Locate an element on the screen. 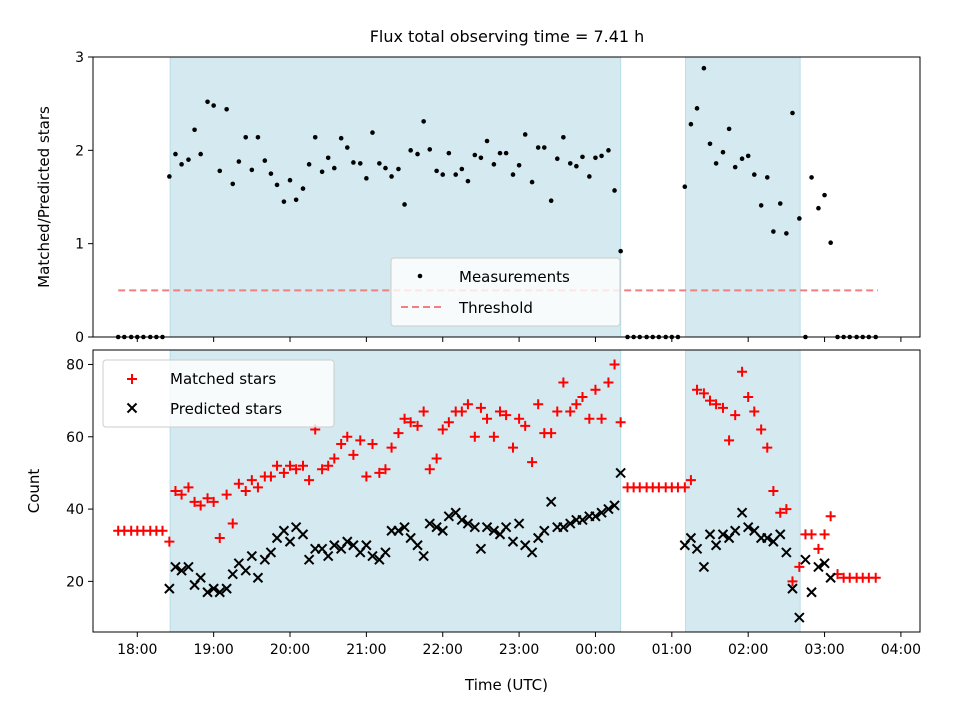 This screenshot has width=960, height=720. x-tick-label: 19:00 is located at coordinates (213, 650).